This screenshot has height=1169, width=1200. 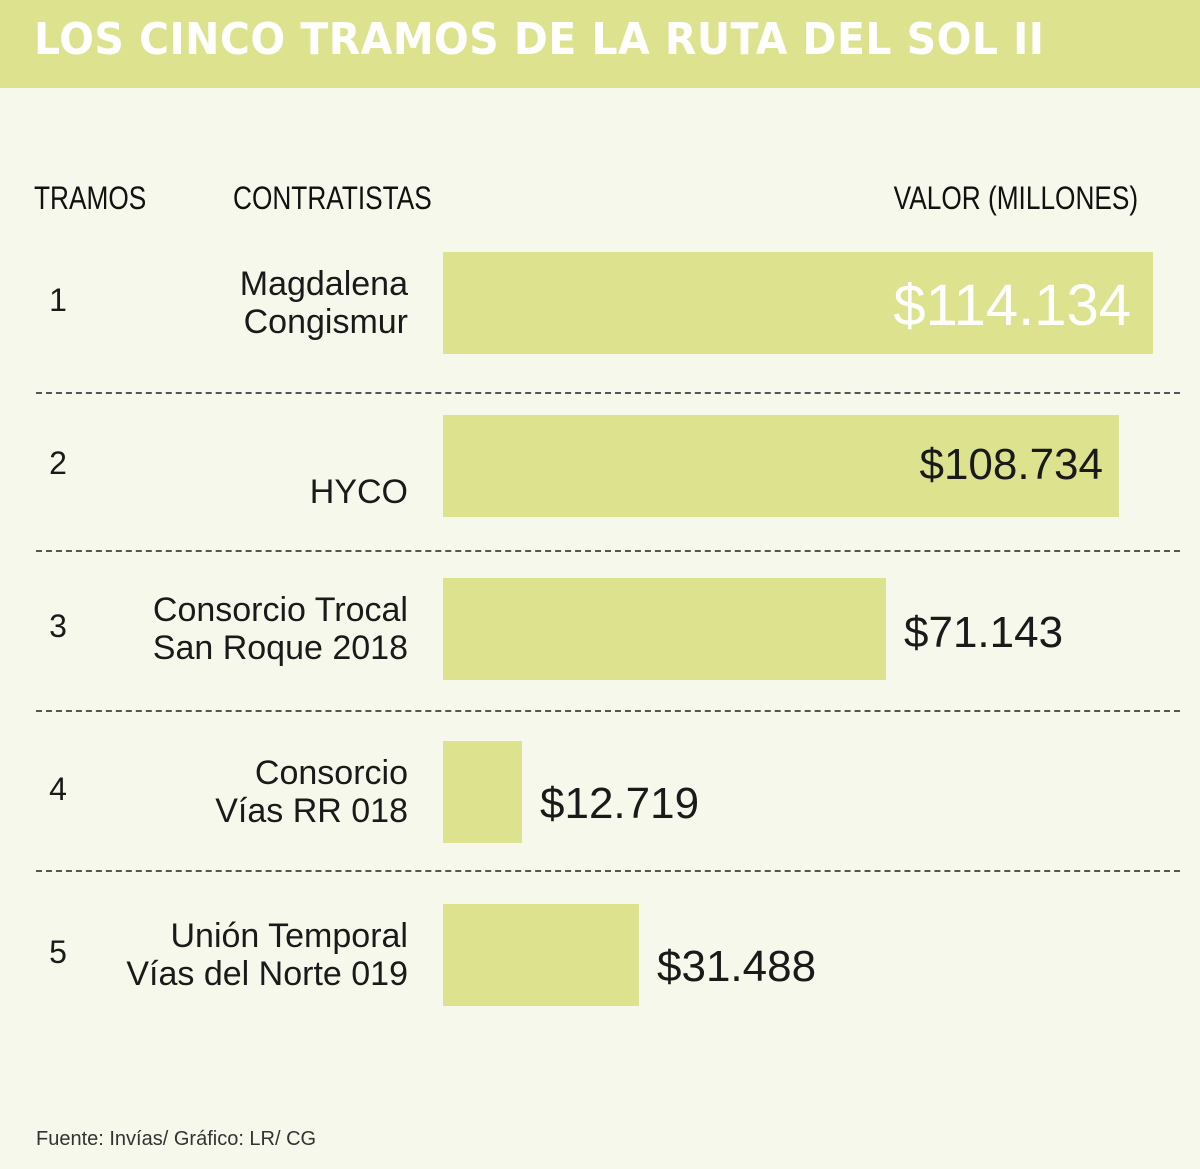 I want to click on contractor-line-2: Congismur, so click(x=325, y=322).